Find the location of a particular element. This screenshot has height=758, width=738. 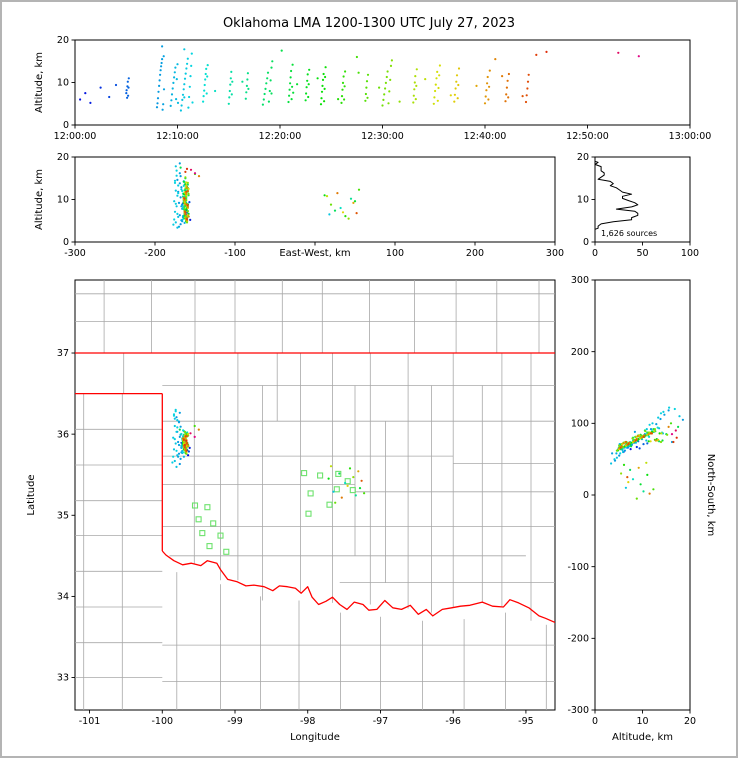

x-tick-label: 12:00:00 is located at coordinates (75, 136).